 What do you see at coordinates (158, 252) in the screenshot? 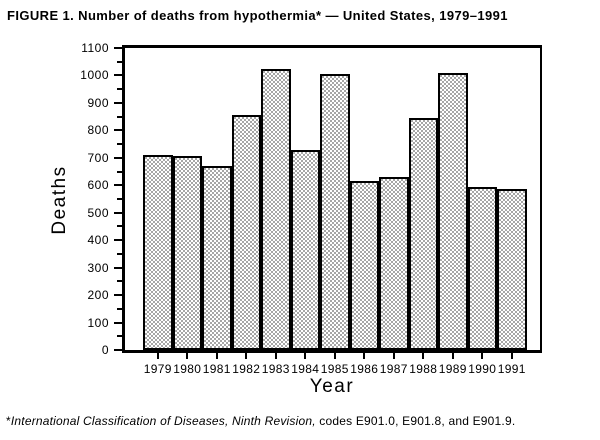
I see `bar-1979` at bounding box center [158, 252].